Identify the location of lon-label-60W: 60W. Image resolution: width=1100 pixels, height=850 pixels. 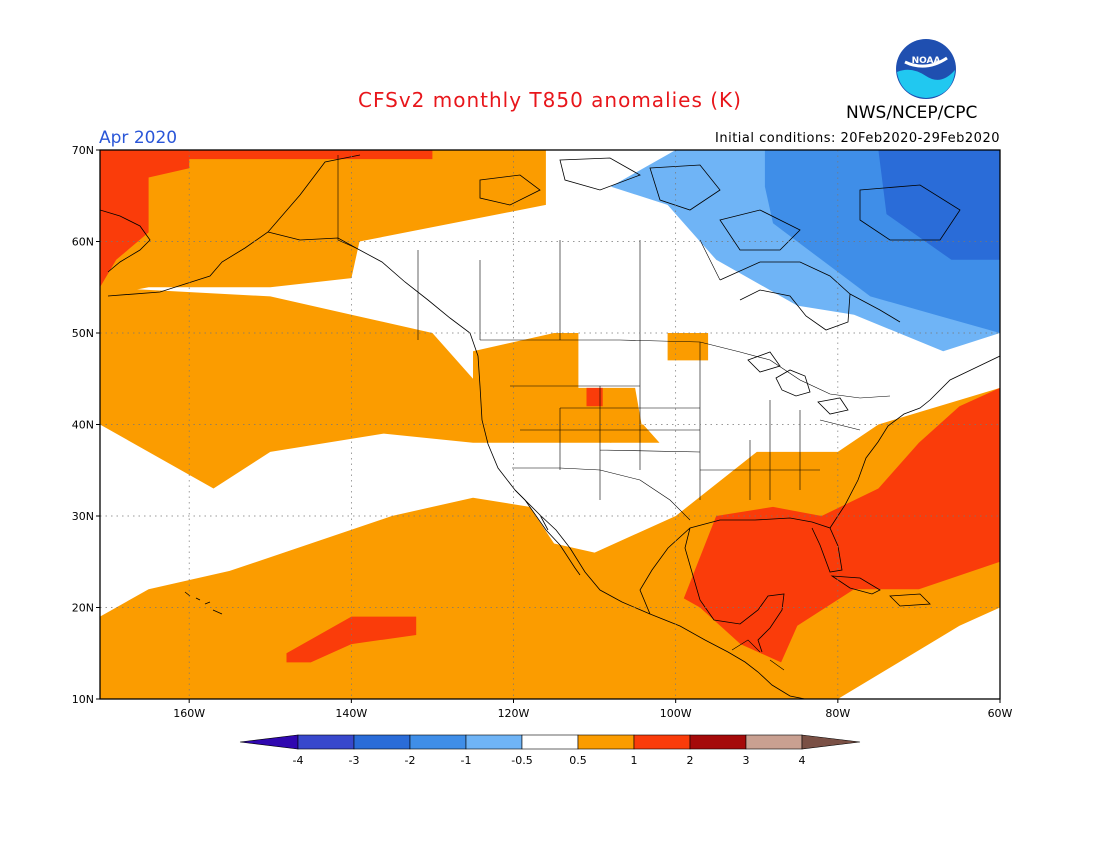
(1000, 713).